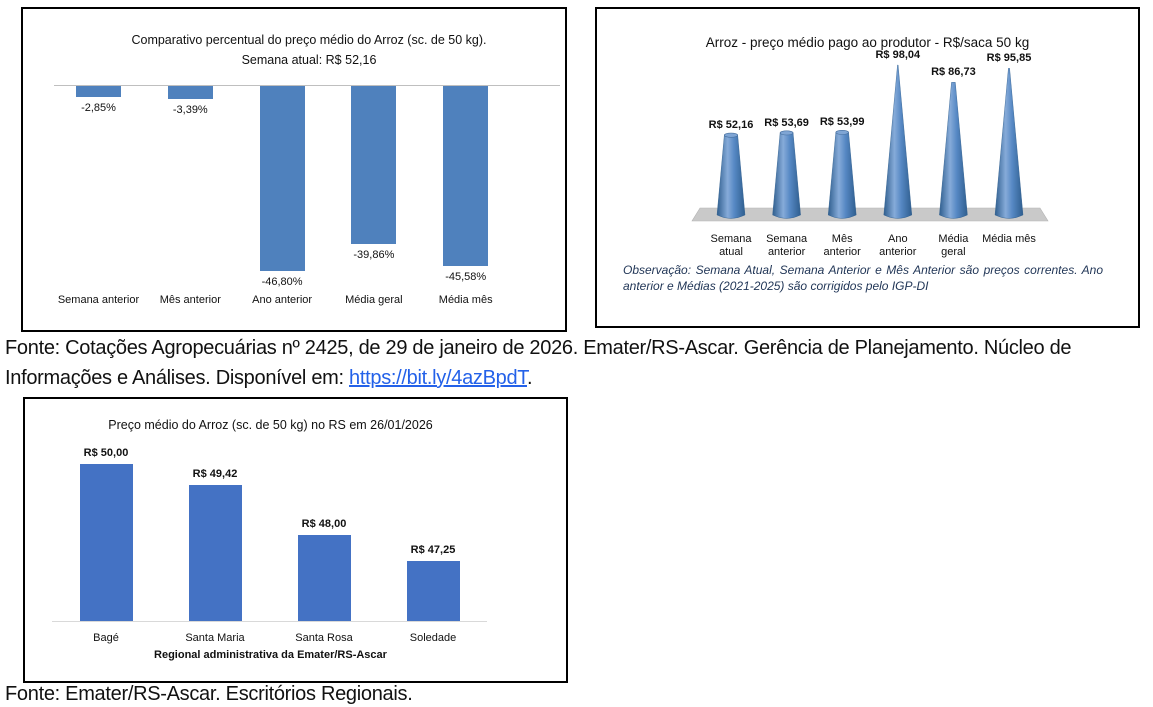  Describe the element at coordinates (282, 300) in the screenshot. I see `bar-category-label: Ano anterior` at that location.